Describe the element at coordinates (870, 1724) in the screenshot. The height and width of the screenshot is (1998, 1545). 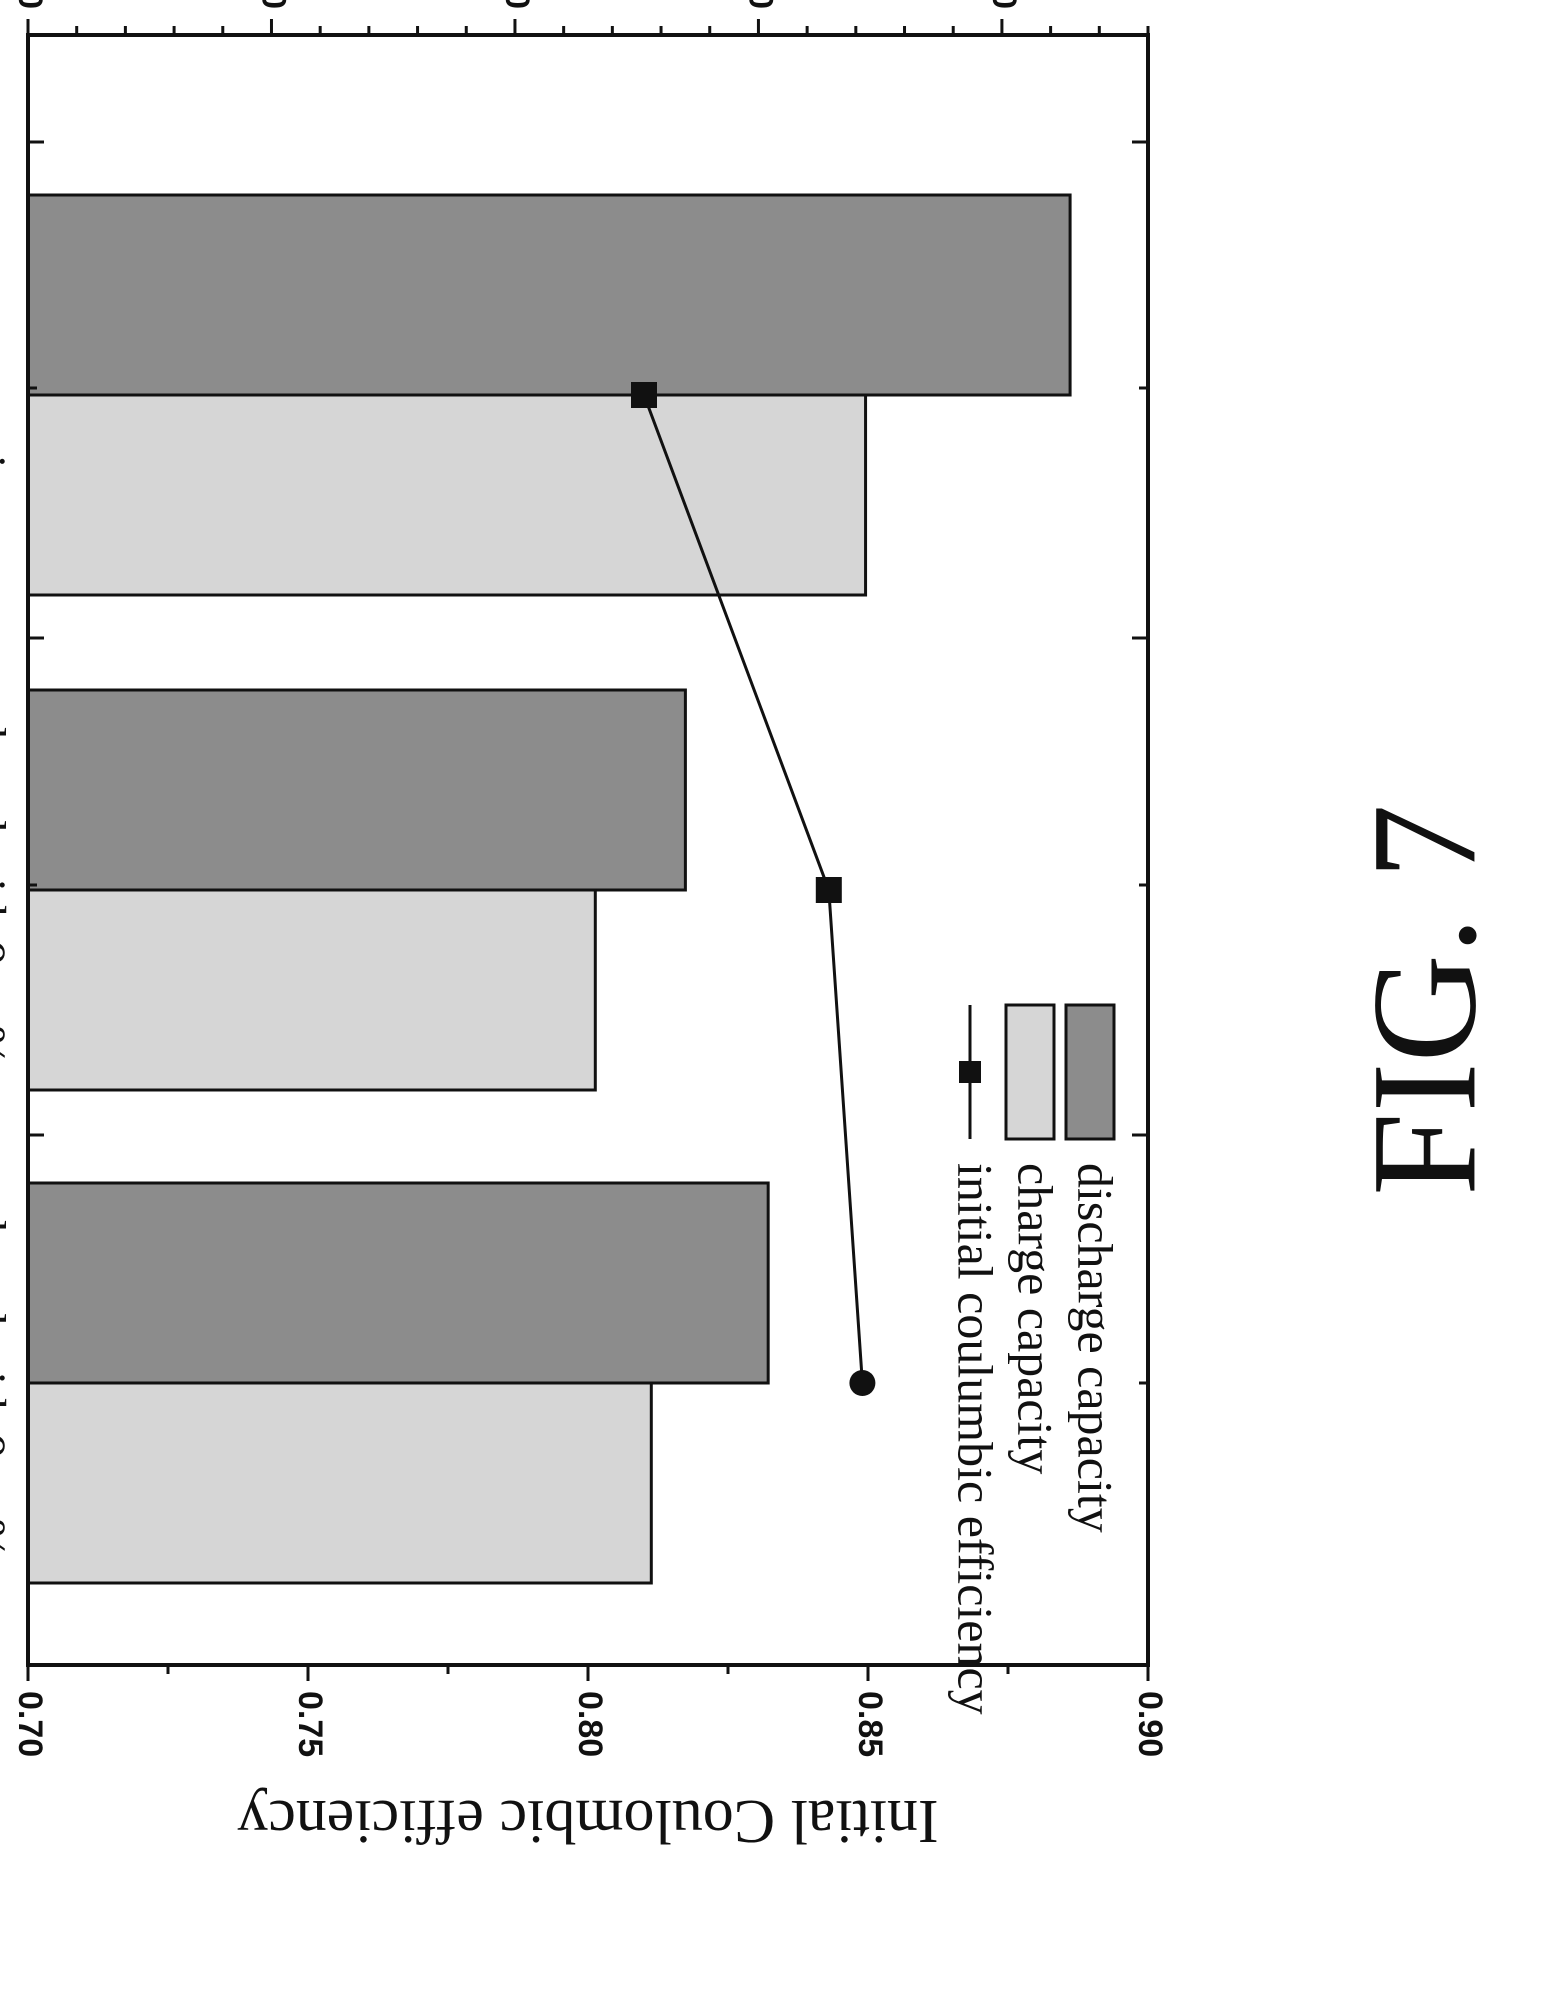
I see `right-tick-label: 0.85` at that location.